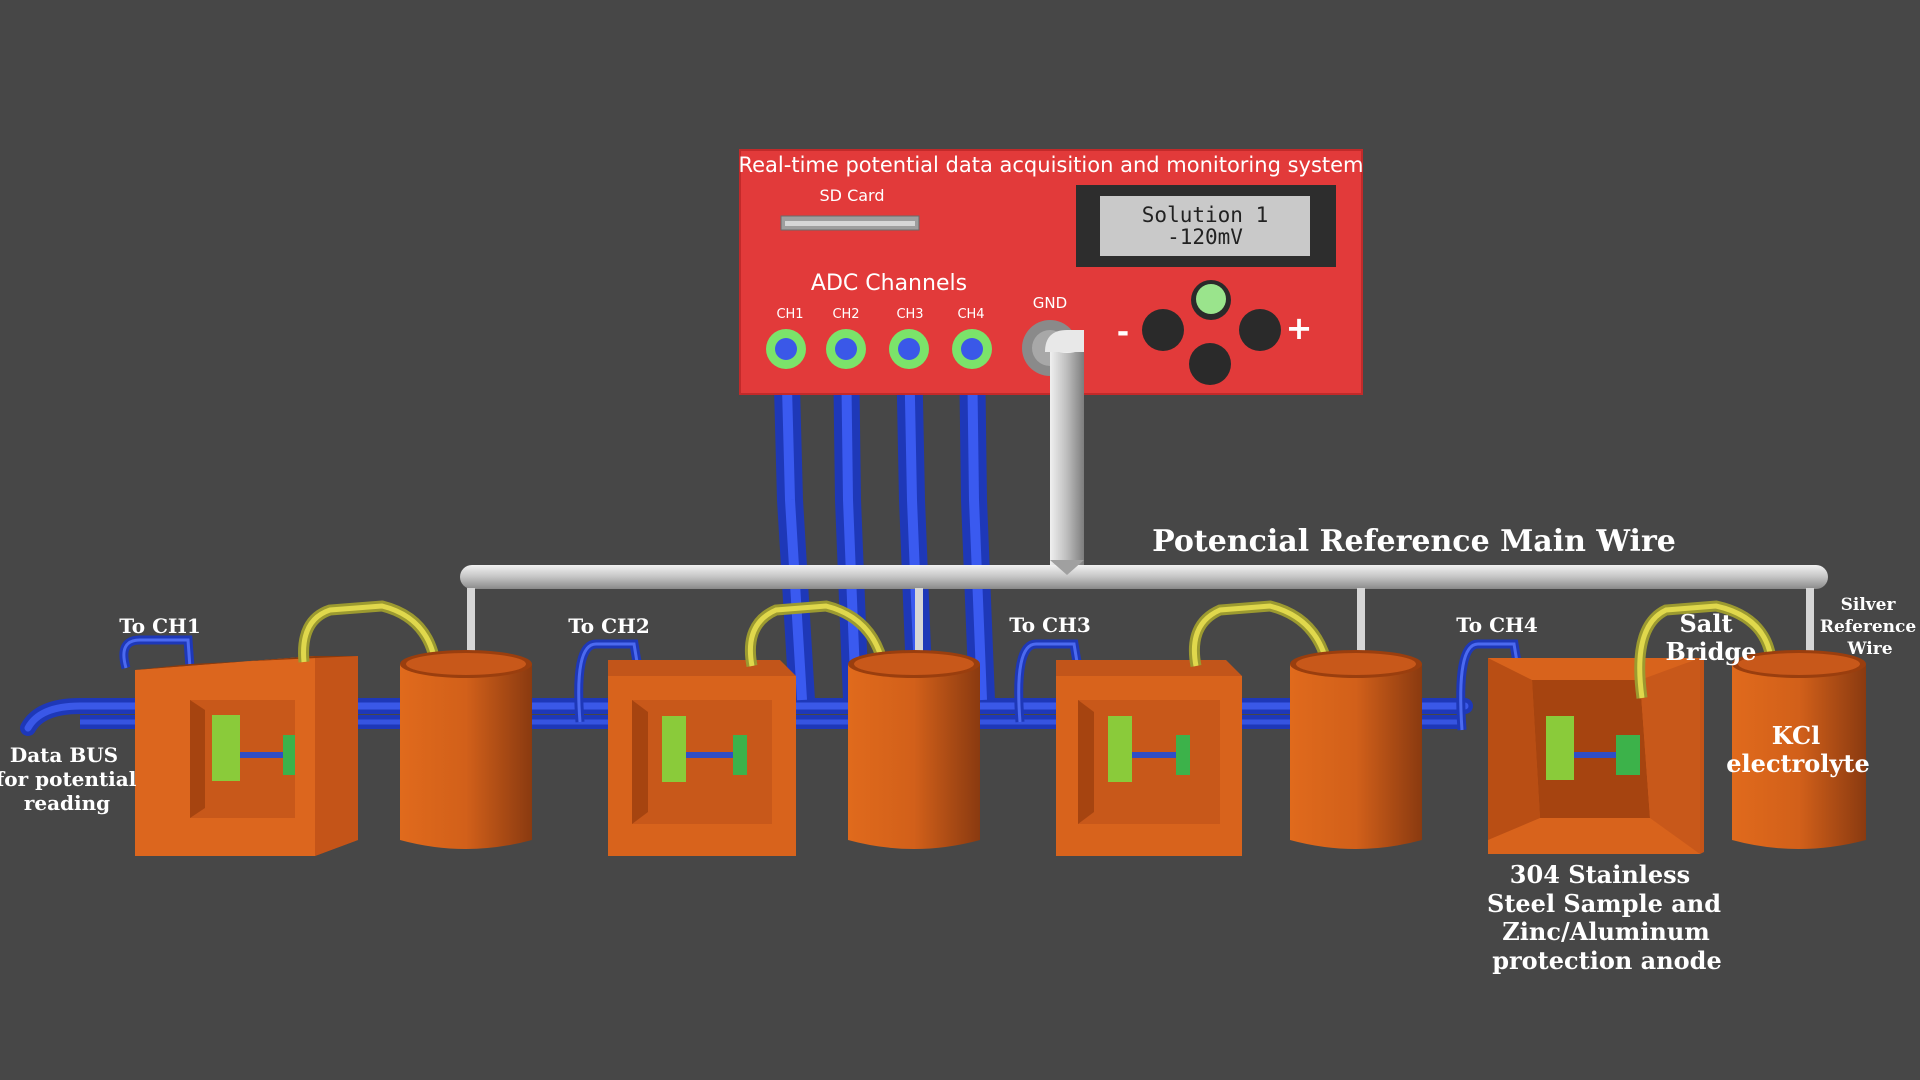 This screenshot has width=1920, height=1080. What do you see at coordinates (64, 755) in the screenshot?
I see `svg-text: Data BUS` at bounding box center [64, 755].